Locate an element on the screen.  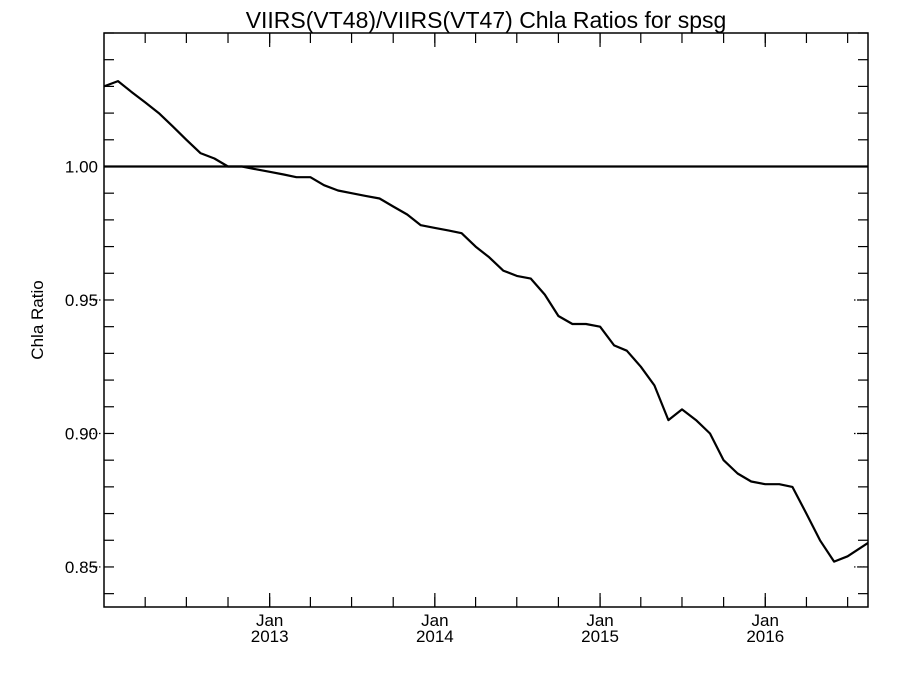
y-tick-label: 0.95 is located at coordinates (81, 300).